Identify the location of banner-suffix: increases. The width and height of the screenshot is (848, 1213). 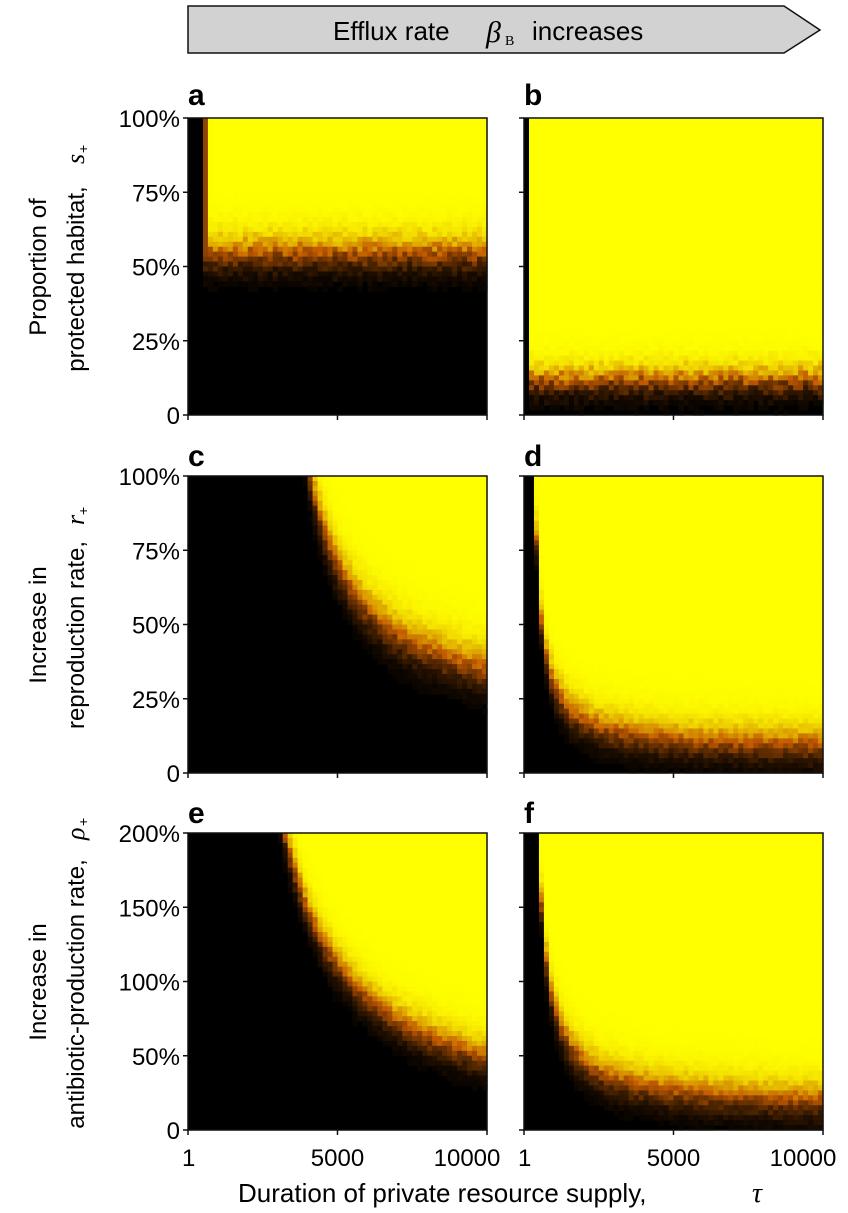
(587, 31).